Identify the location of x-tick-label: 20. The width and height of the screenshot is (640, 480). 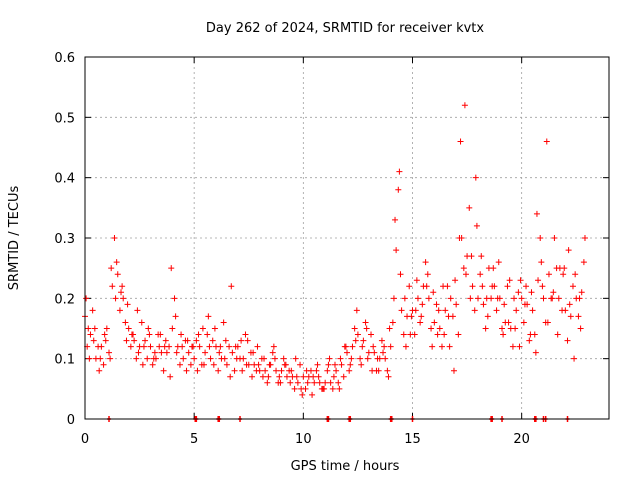
(521, 439).